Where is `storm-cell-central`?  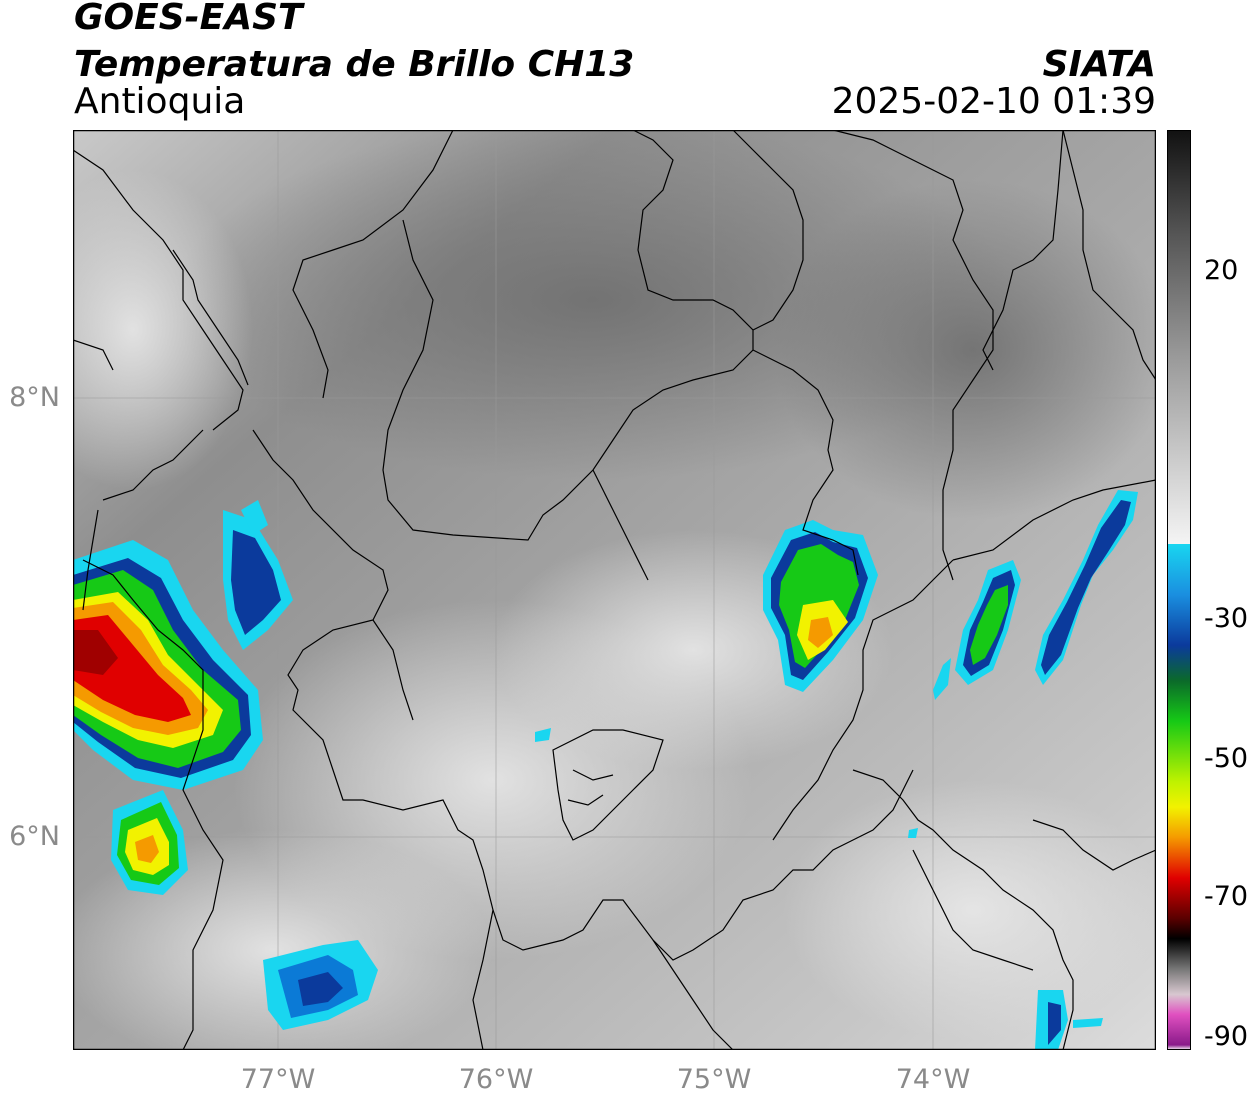 storm-cell-central is located at coordinates (820, 606).